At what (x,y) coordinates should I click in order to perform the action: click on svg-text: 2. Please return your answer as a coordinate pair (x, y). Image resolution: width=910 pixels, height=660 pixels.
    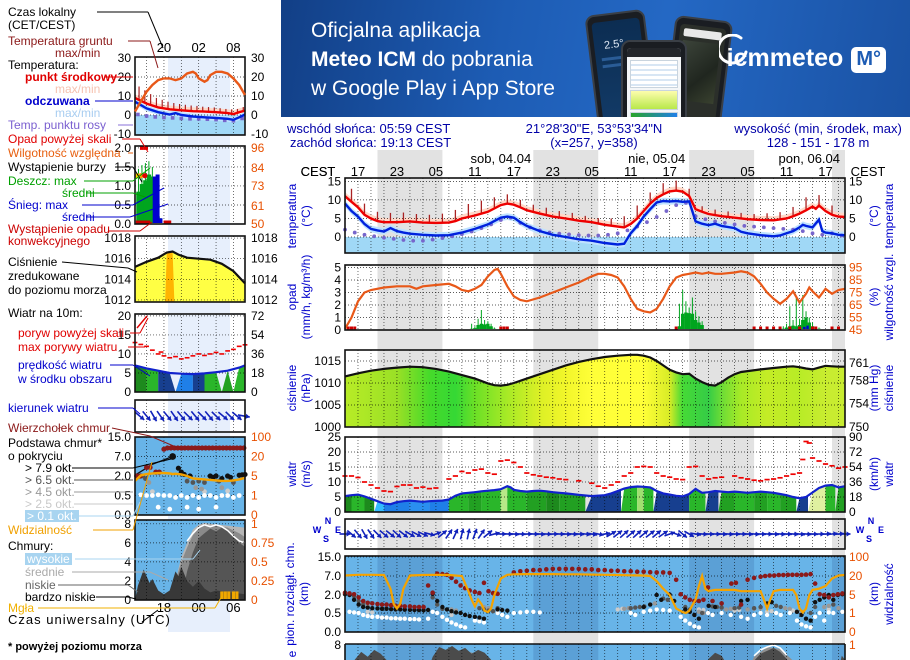
    Looking at the image, I should click on (127, 581).